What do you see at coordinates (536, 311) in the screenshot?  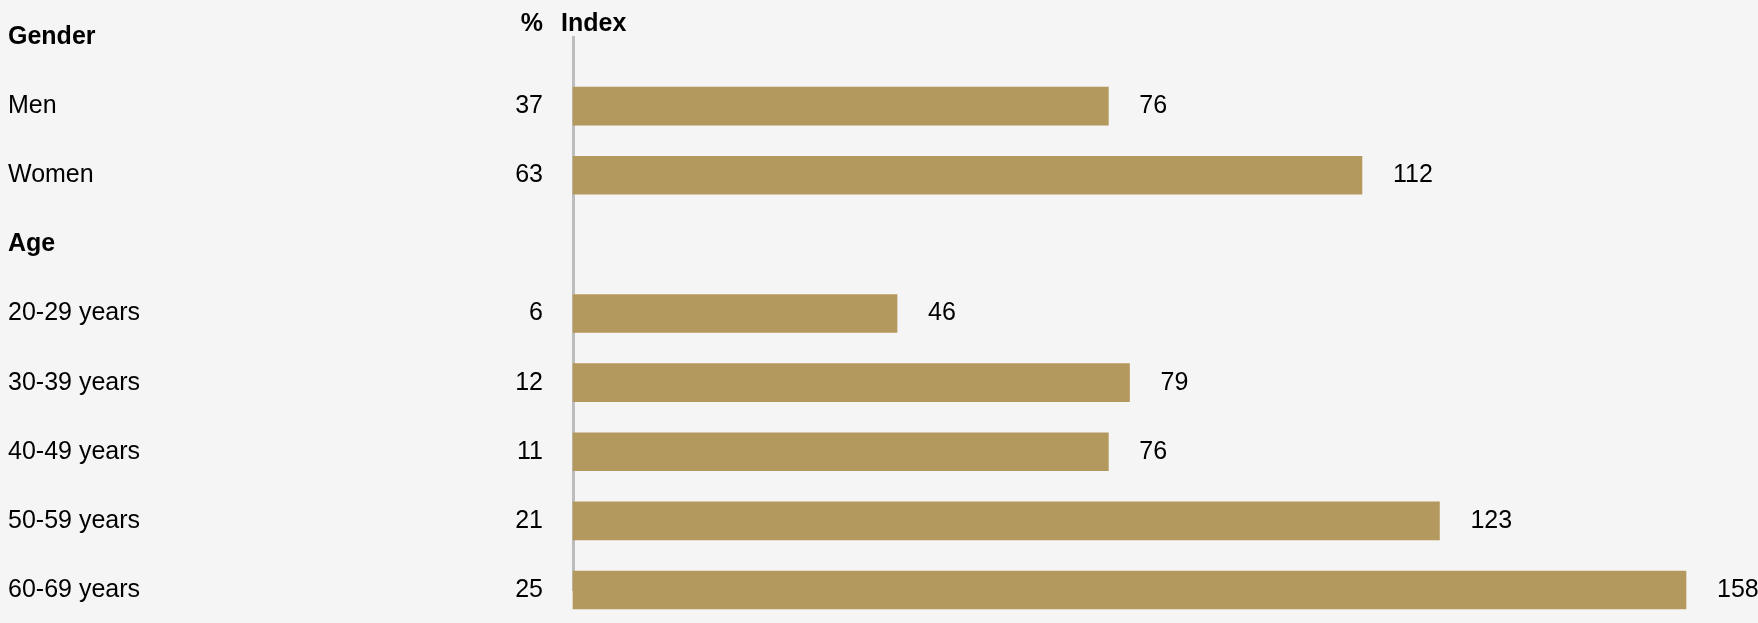 I see `text: 6` at bounding box center [536, 311].